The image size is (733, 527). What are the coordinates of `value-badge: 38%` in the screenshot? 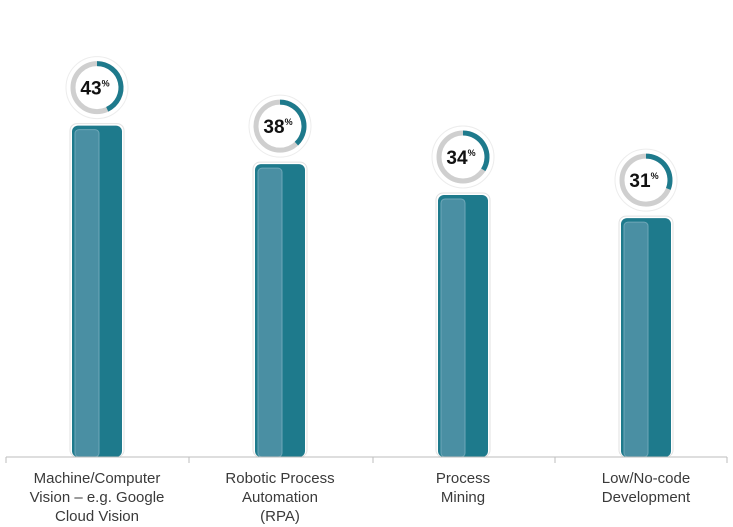 It's located at (280, 126).